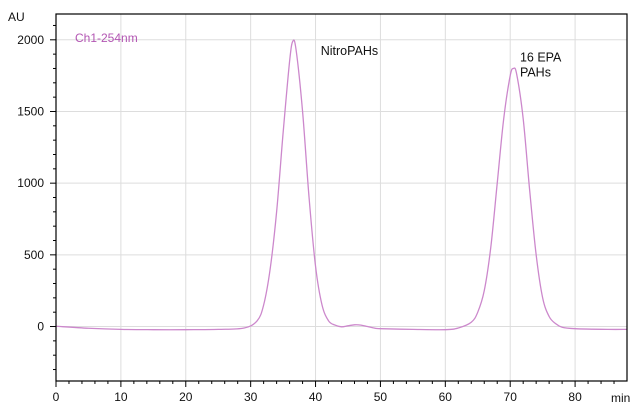 Image resolution: width=638 pixels, height=406 pixels. Describe the element at coordinates (56, 397) in the screenshot. I see `x-tick-label: 0` at that location.